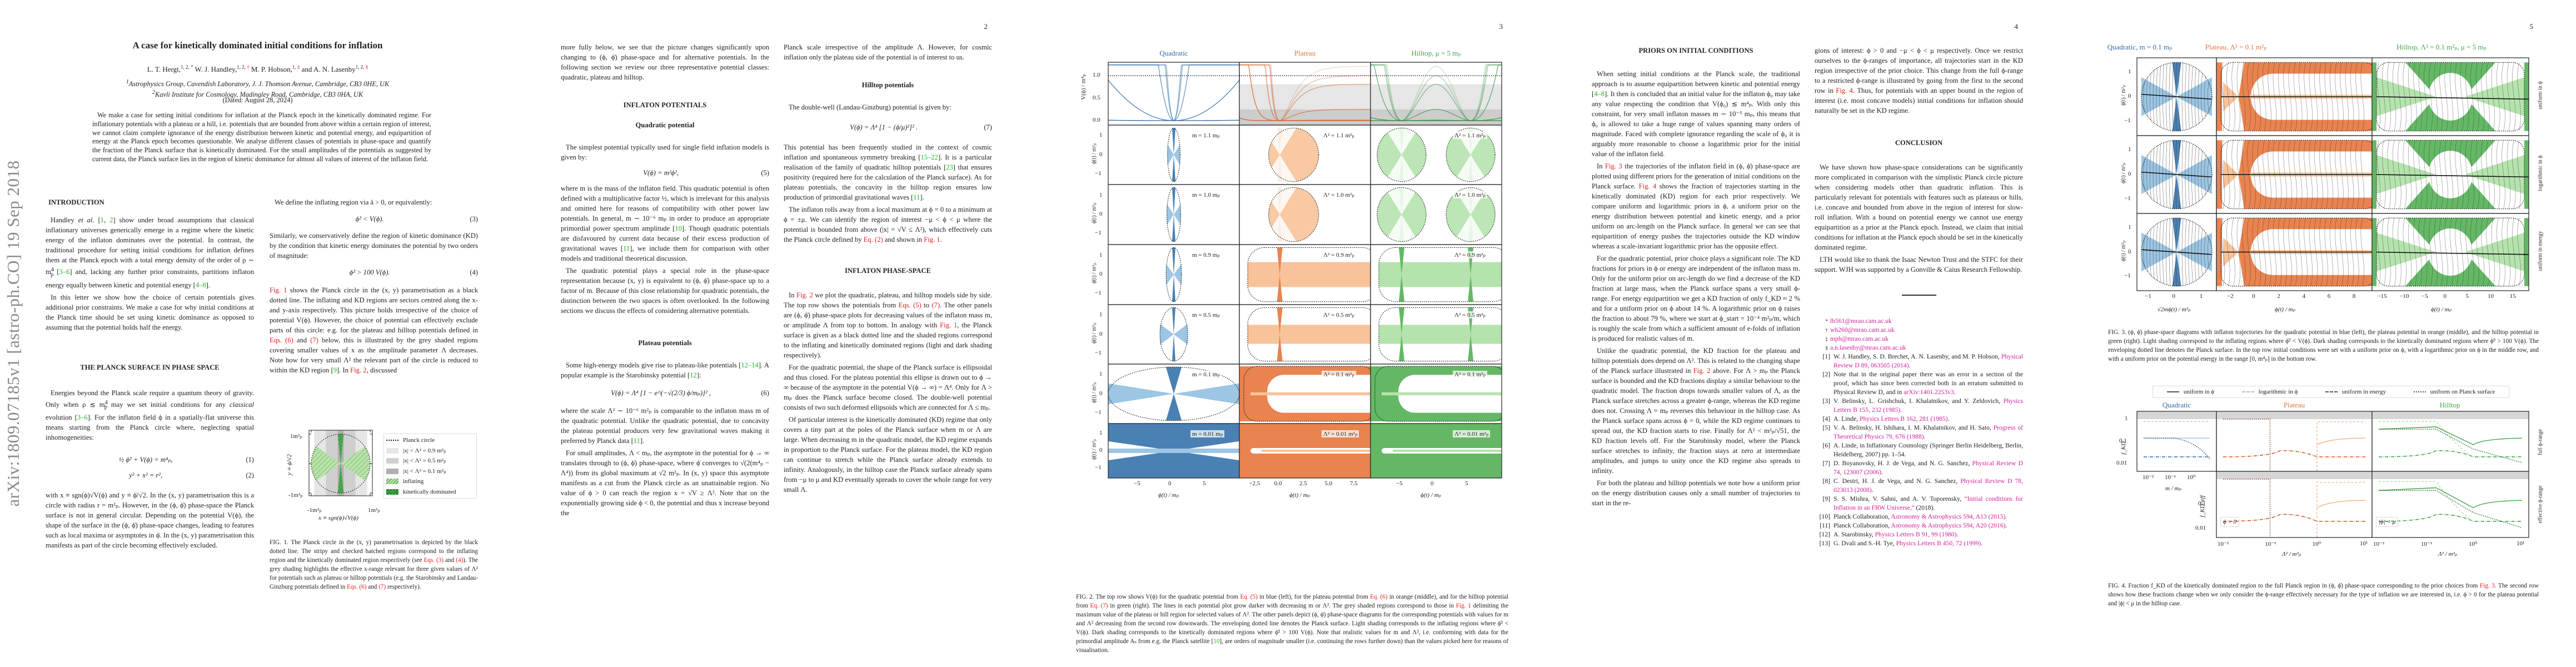  What do you see at coordinates (1249, 597) in the screenshot?
I see `equation-link: Eq. (5)` at bounding box center [1249, 597].